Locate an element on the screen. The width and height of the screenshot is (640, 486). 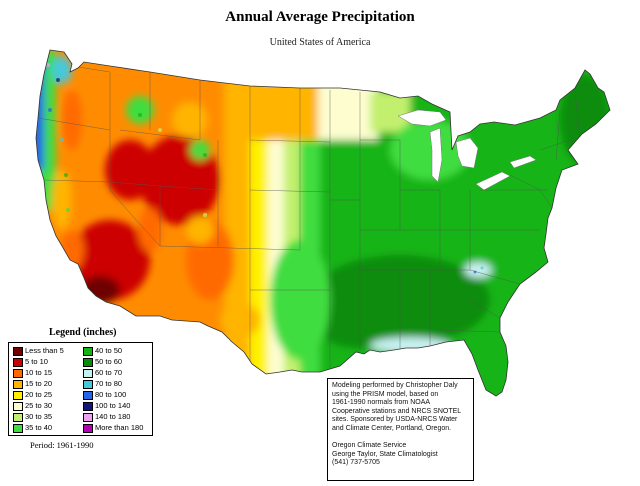
legend-label: 25 to 30 is located at coordinates (39, 405).